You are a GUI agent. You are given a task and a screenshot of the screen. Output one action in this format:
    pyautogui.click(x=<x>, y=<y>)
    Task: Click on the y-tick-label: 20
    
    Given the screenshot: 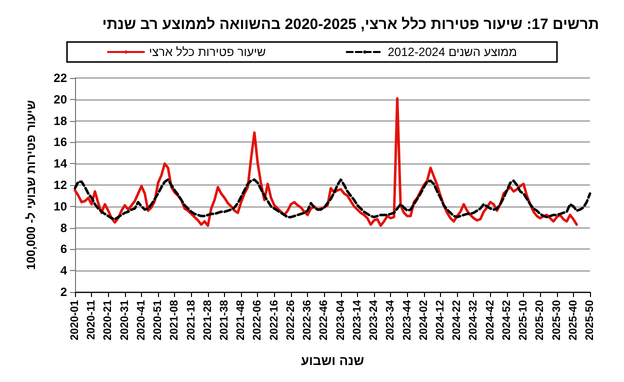 What is the action you would take?
    pyautogui.click(x=61, y=99)
    